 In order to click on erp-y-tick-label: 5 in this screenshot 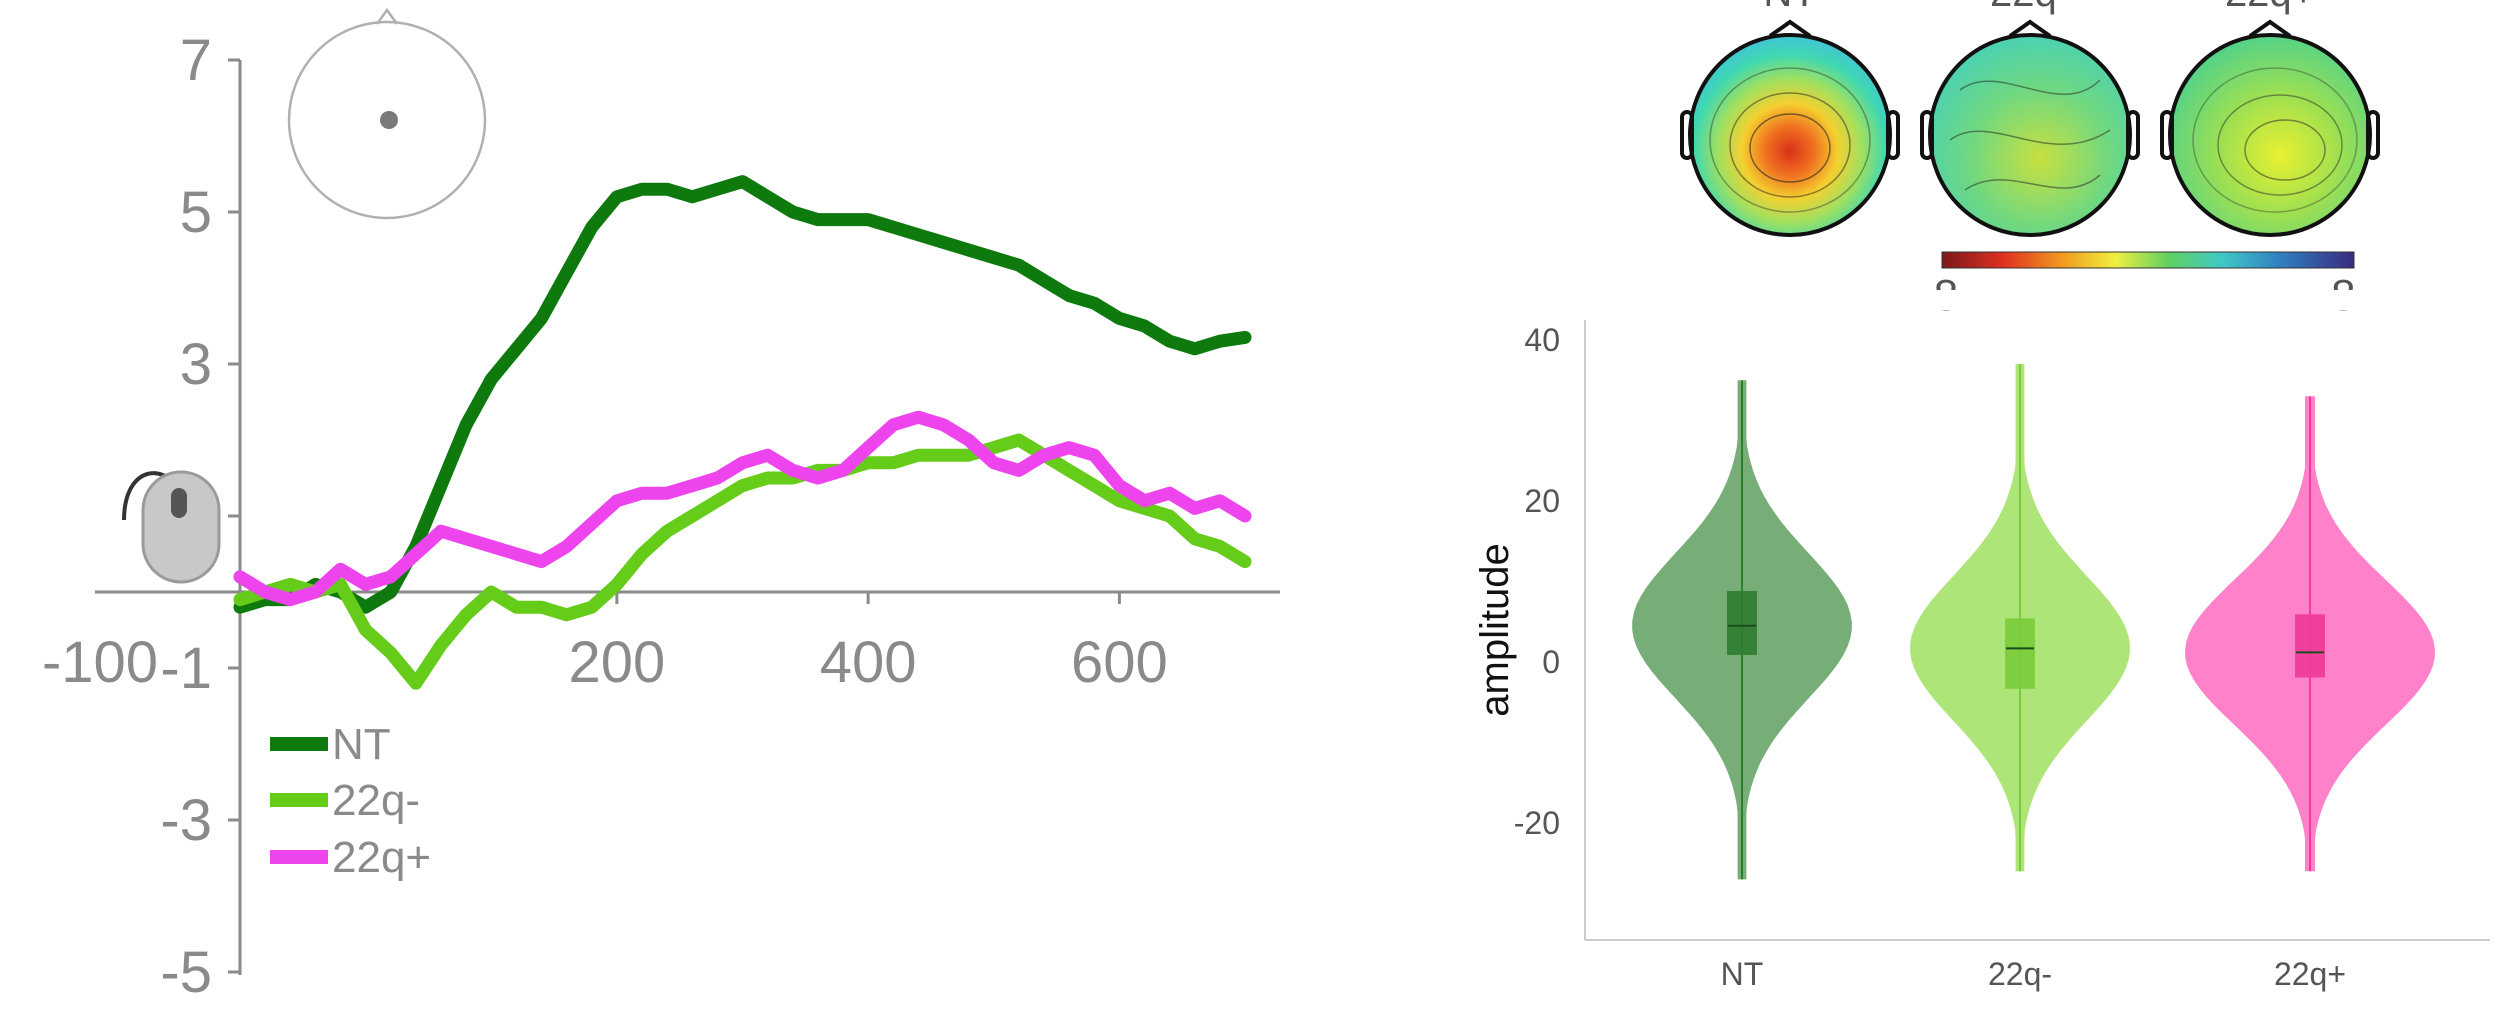, I will do `click(196, 212)`.